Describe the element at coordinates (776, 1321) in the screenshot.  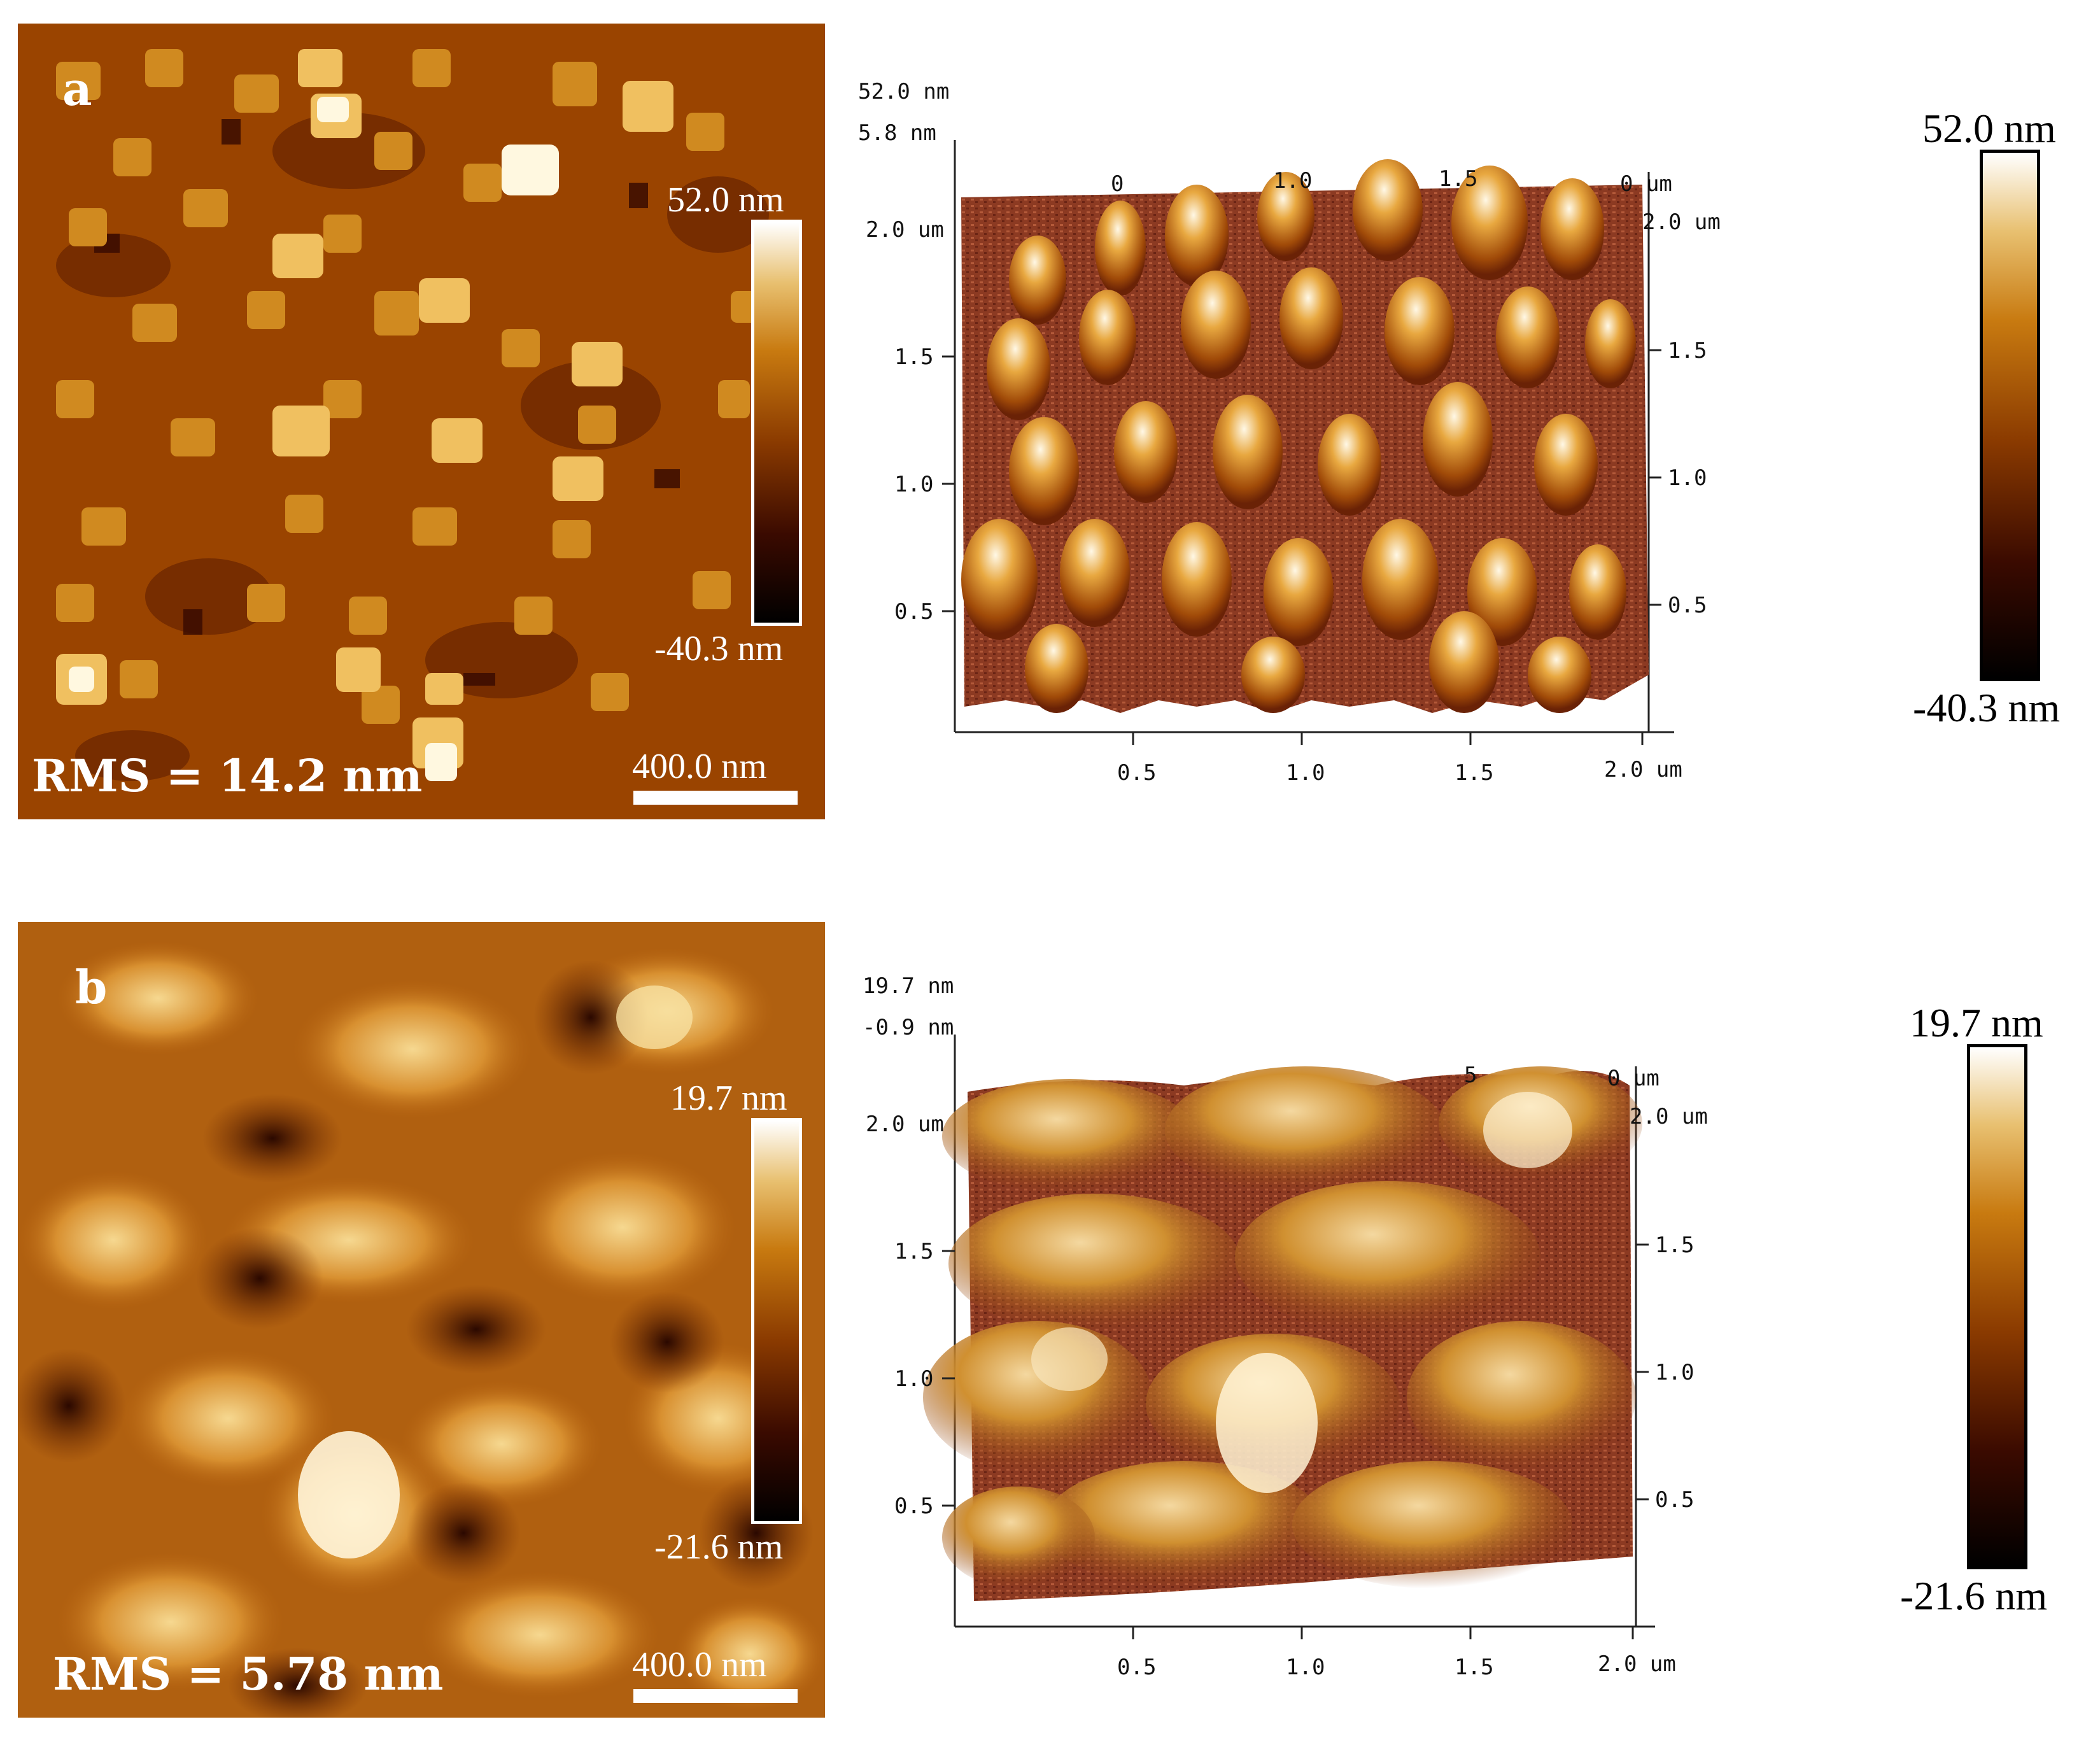
I see `inset-colorbar-b` at that location.